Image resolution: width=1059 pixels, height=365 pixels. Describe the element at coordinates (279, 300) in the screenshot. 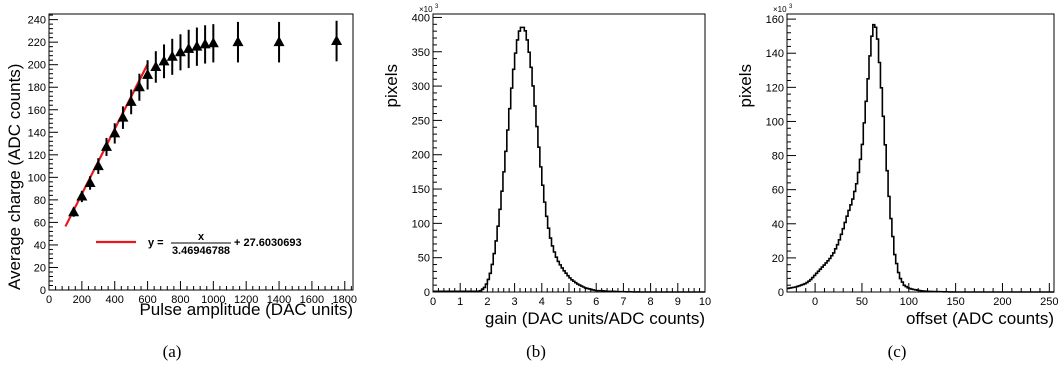

I see `x-tick-label-a: 1400` at that location.